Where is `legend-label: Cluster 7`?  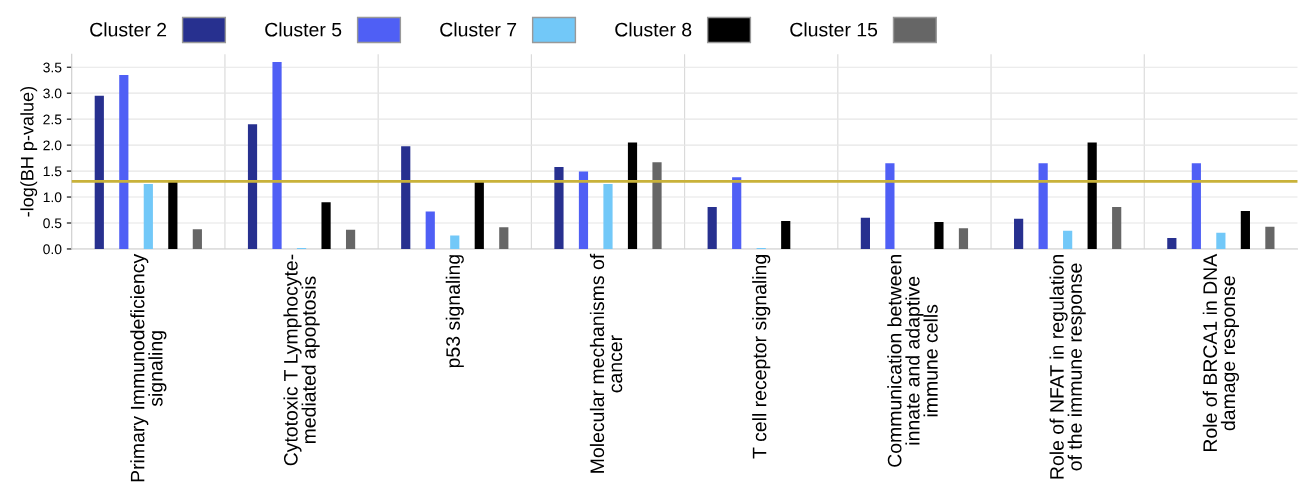
legend-label: Cluster 7 is located at coordinates (478, 29).